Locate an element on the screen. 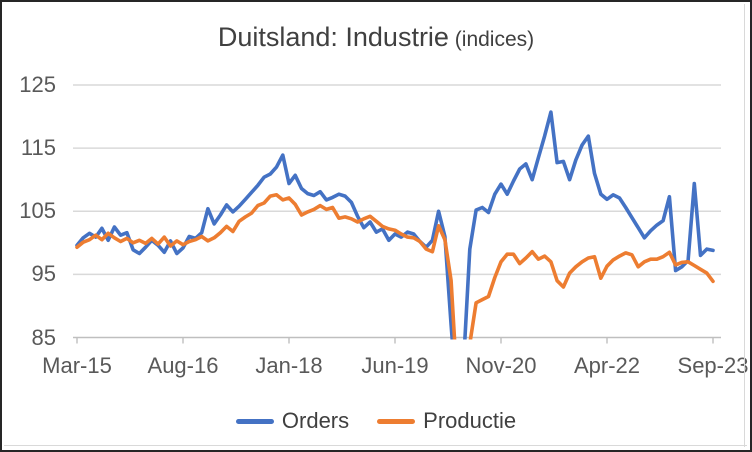 This screenshot has width=752, height=452. legend-swatch-productie is located at coordinates (396, 421).